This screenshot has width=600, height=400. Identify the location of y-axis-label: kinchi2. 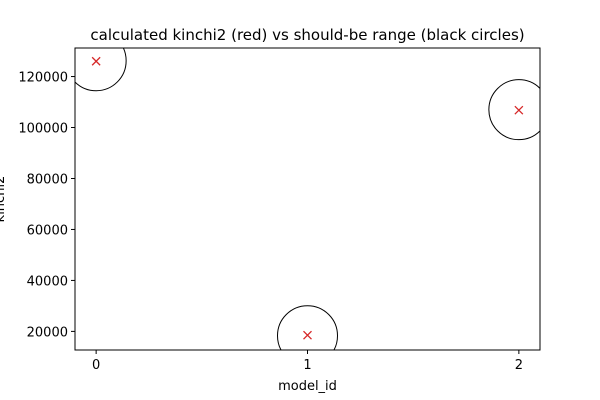
(4, 199).